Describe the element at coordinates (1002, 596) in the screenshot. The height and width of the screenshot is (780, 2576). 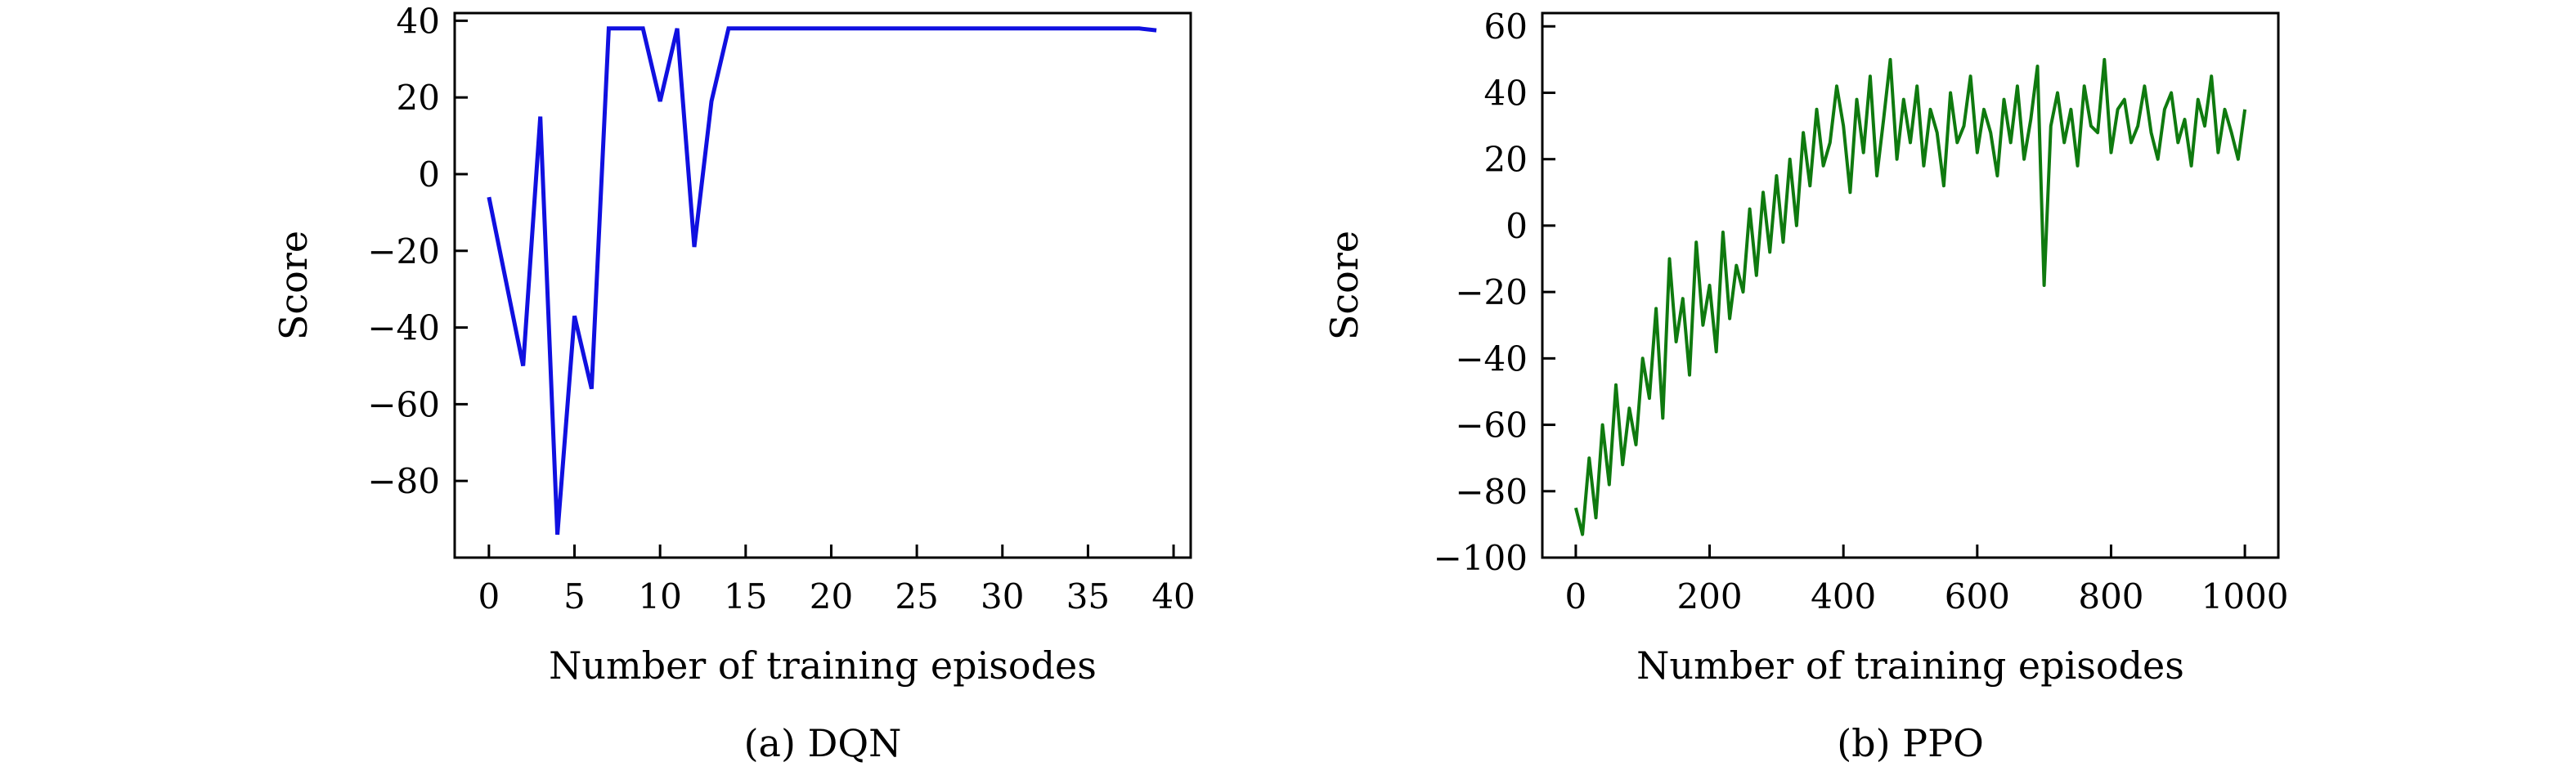
I see `x-tick-label: 30` at that location.